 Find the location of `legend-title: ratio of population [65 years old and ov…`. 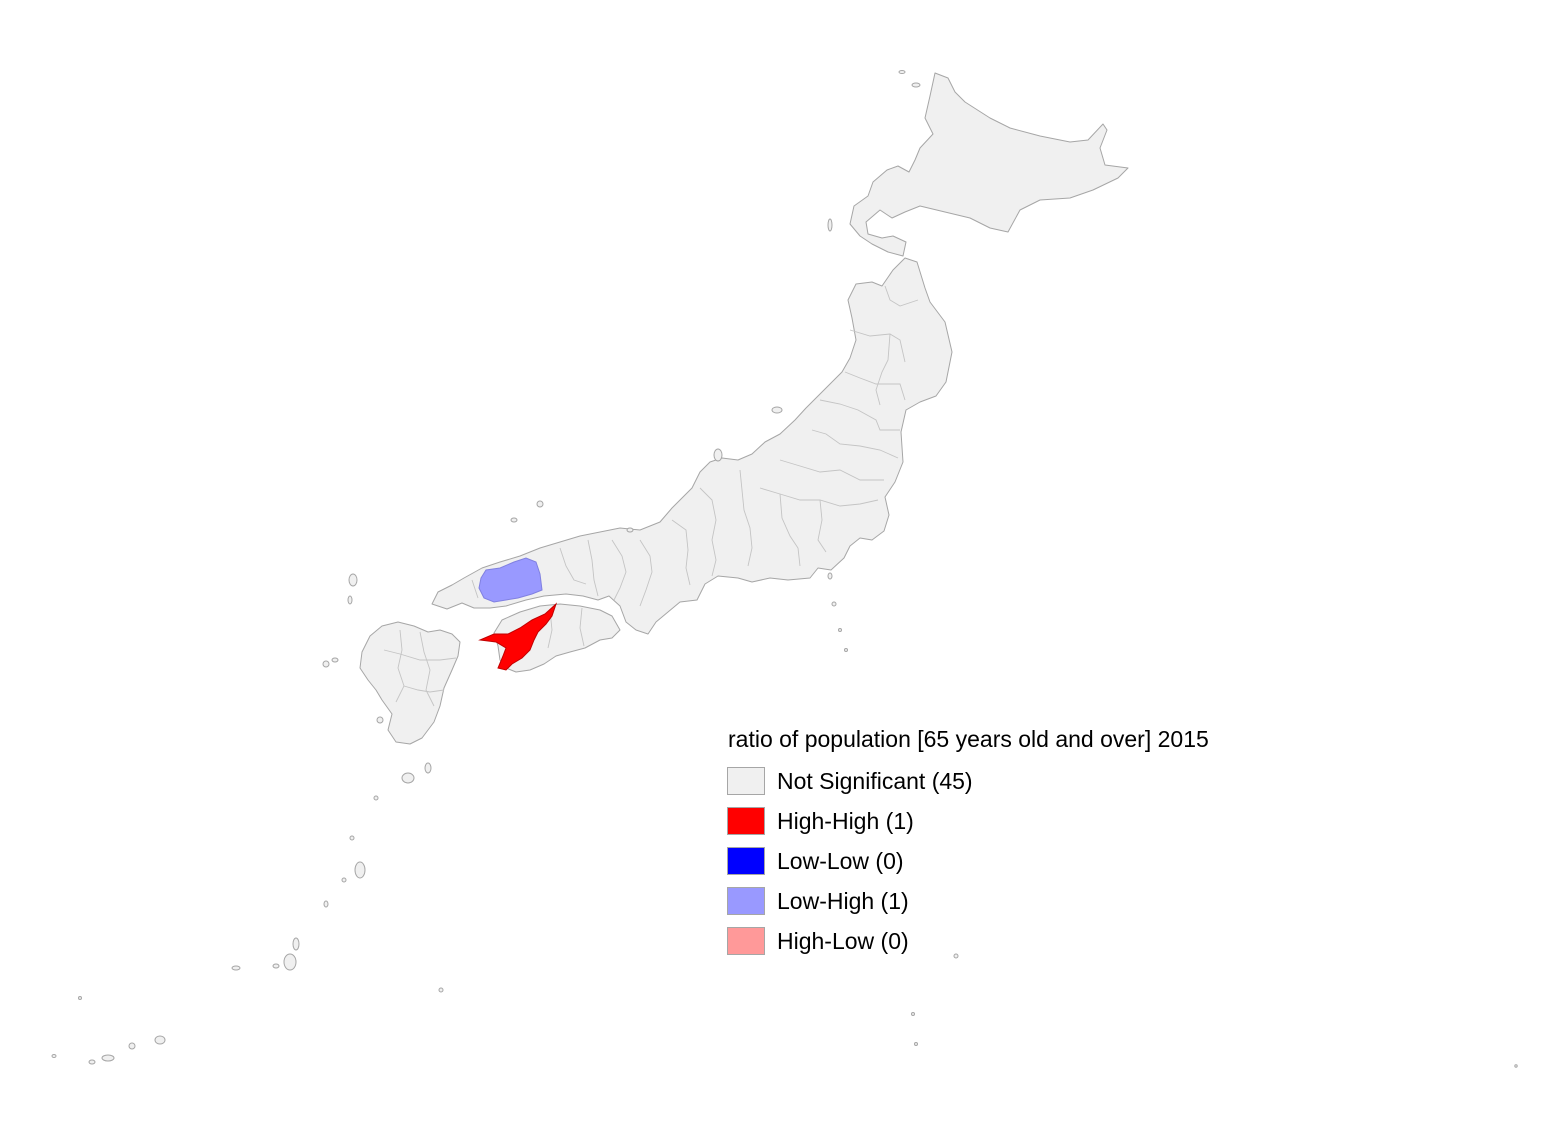

legend-title: ratio of population [65 years old and ov… is located at coordinates (968, 739).